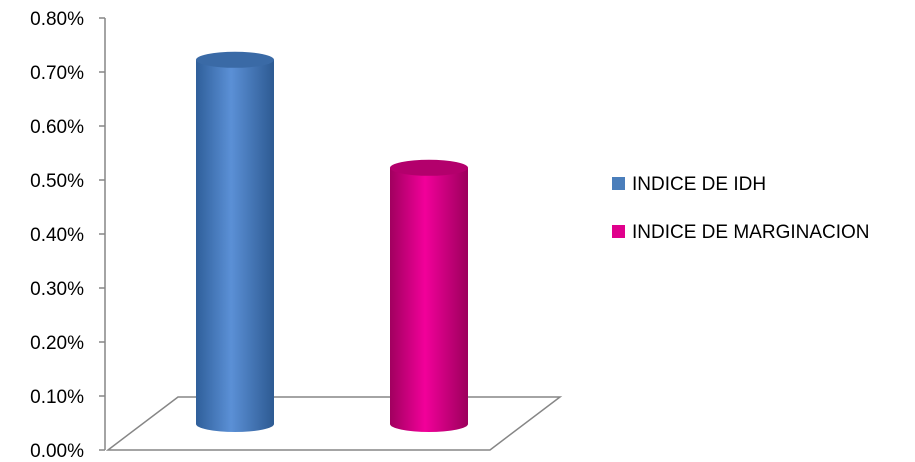  What do you see at coordinates (57, 73) in the screenshot?
I see `y-tick-label: 0.70%` at bounding box center [57, 73].